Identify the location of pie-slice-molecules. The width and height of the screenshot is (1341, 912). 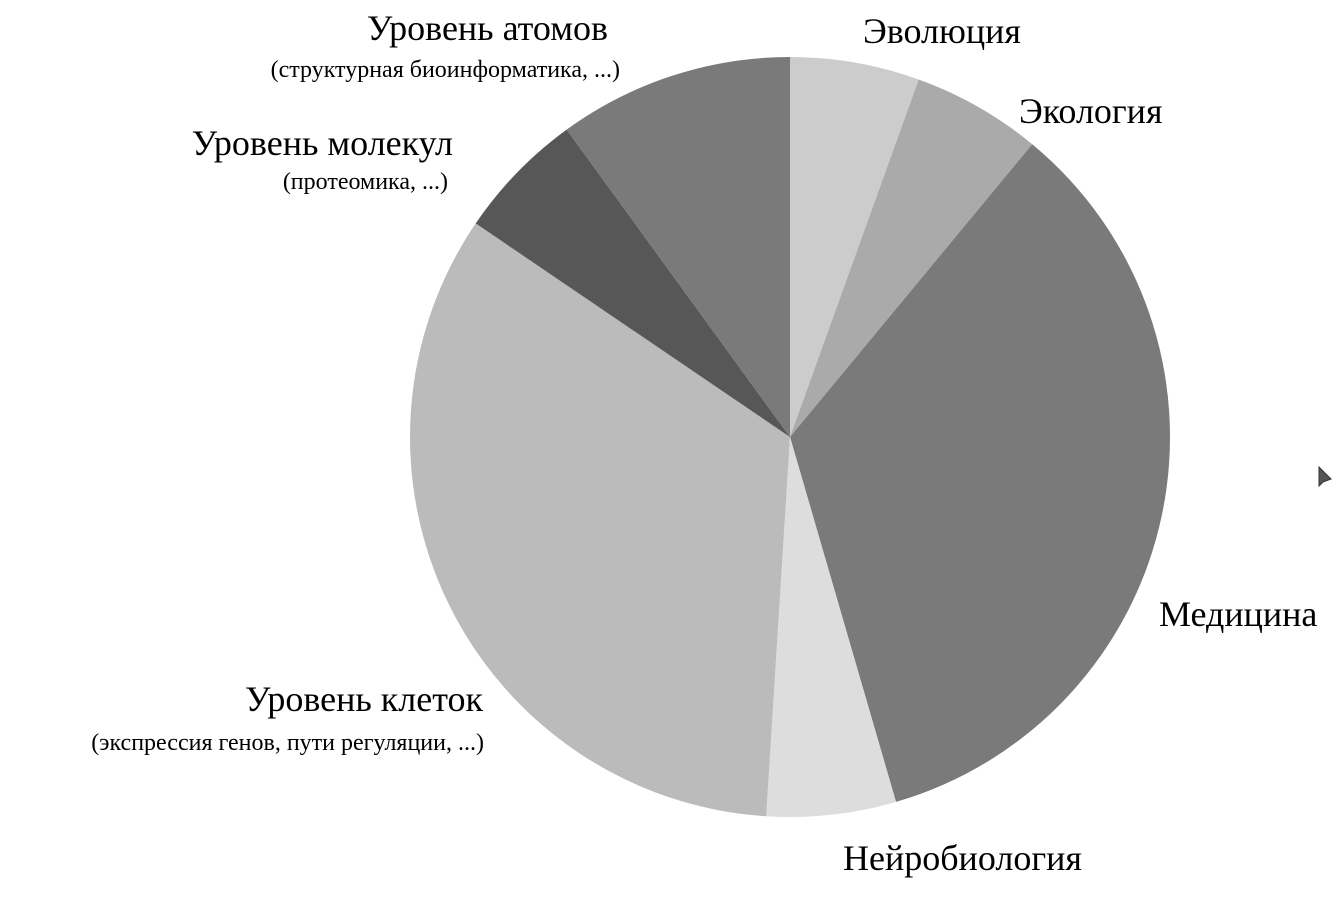
(632, 283).